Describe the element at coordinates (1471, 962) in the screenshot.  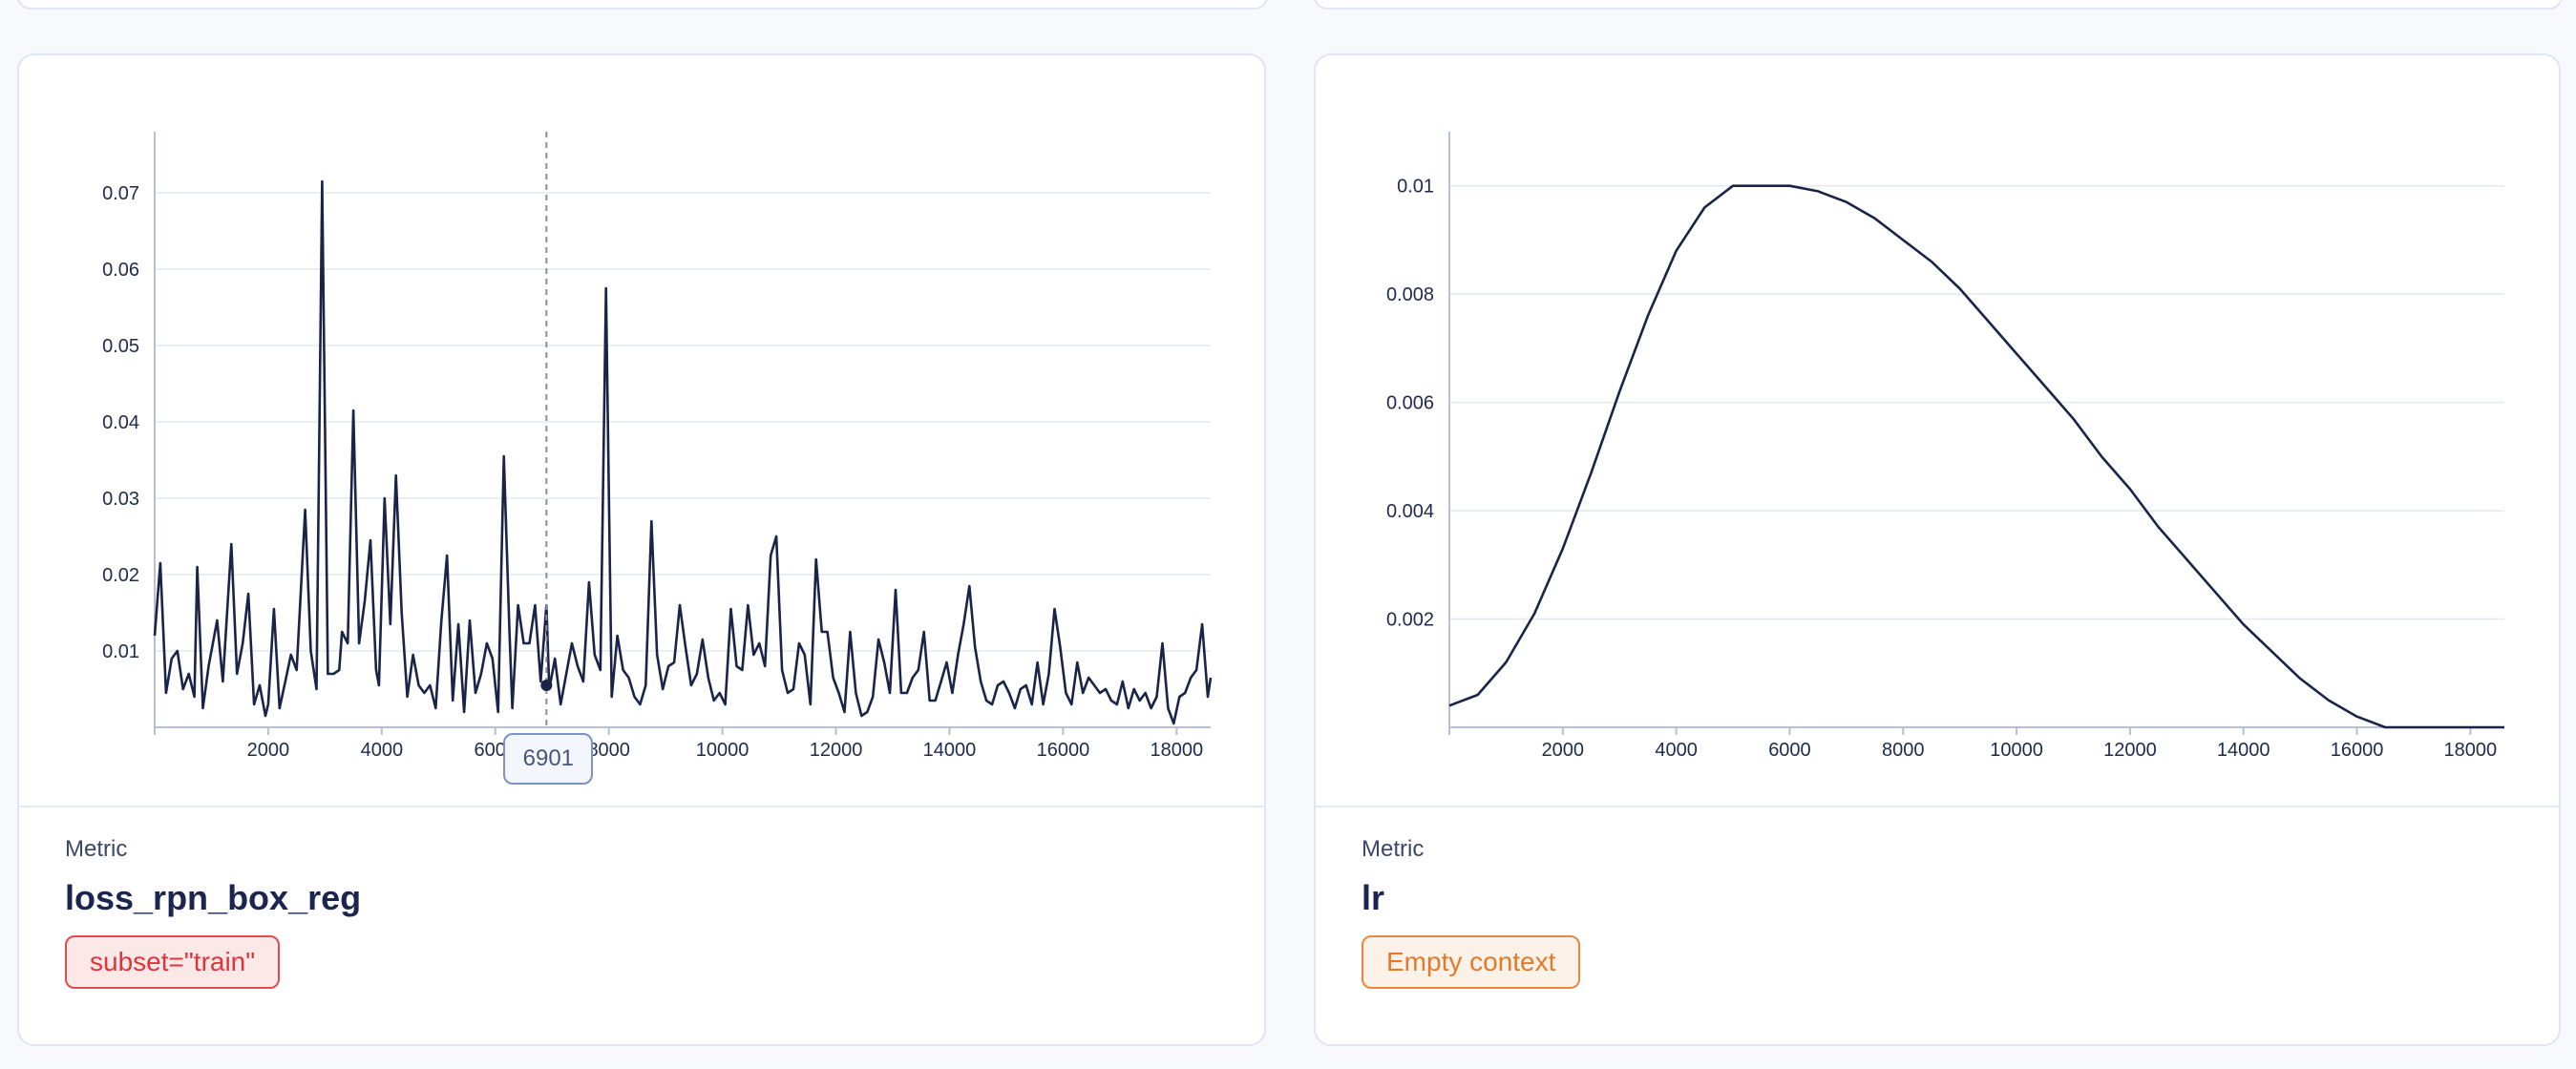
I see `context-badge: Empty context` at that location.